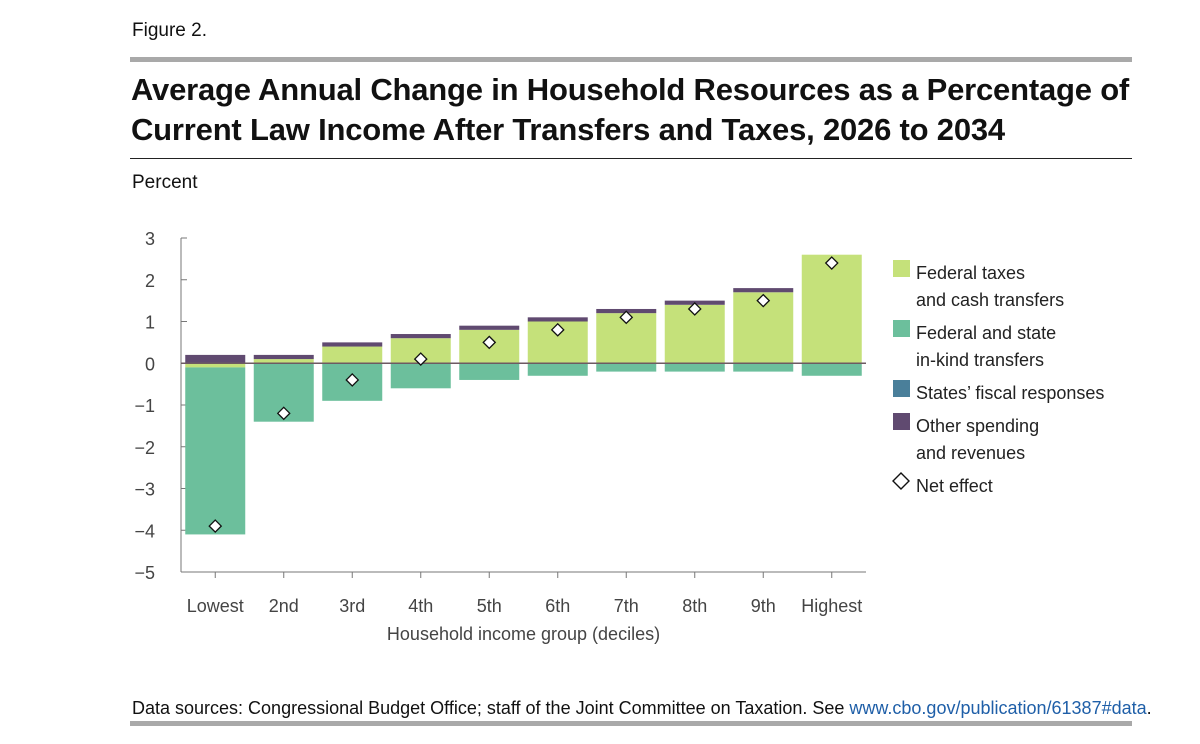  What do you see at coordinates (557, 606) in the screenshot?
I see `x-tick-label: 6th` at bounding box center [557, 606].